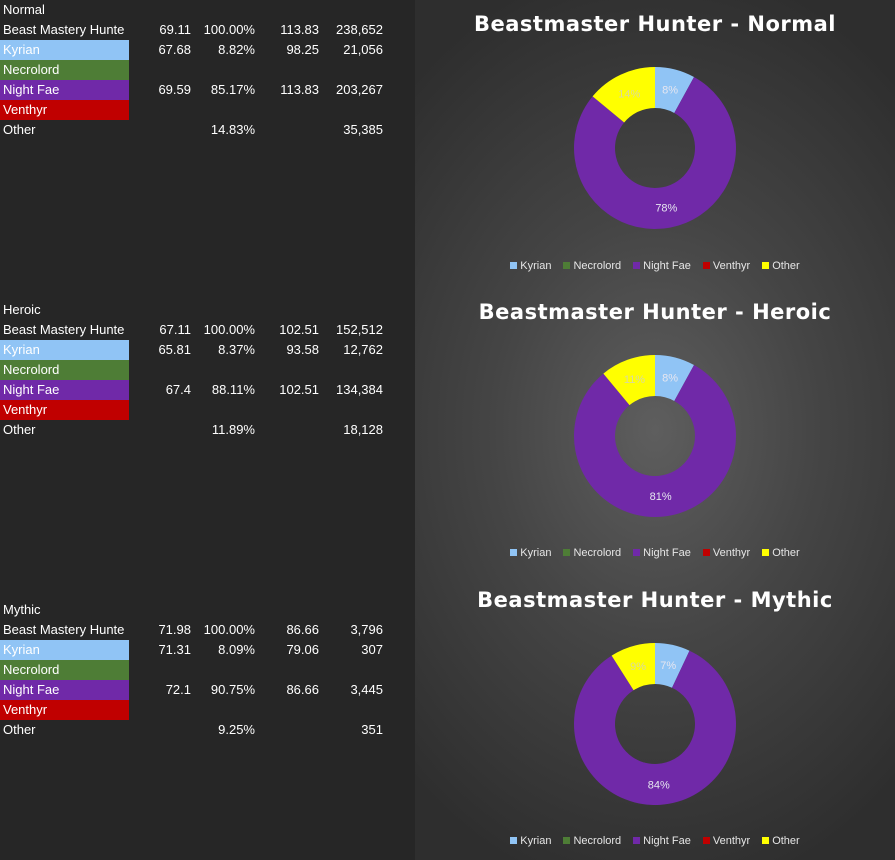  I want to click on table-row: Other 14.83% 35,385, so click(207, 130).